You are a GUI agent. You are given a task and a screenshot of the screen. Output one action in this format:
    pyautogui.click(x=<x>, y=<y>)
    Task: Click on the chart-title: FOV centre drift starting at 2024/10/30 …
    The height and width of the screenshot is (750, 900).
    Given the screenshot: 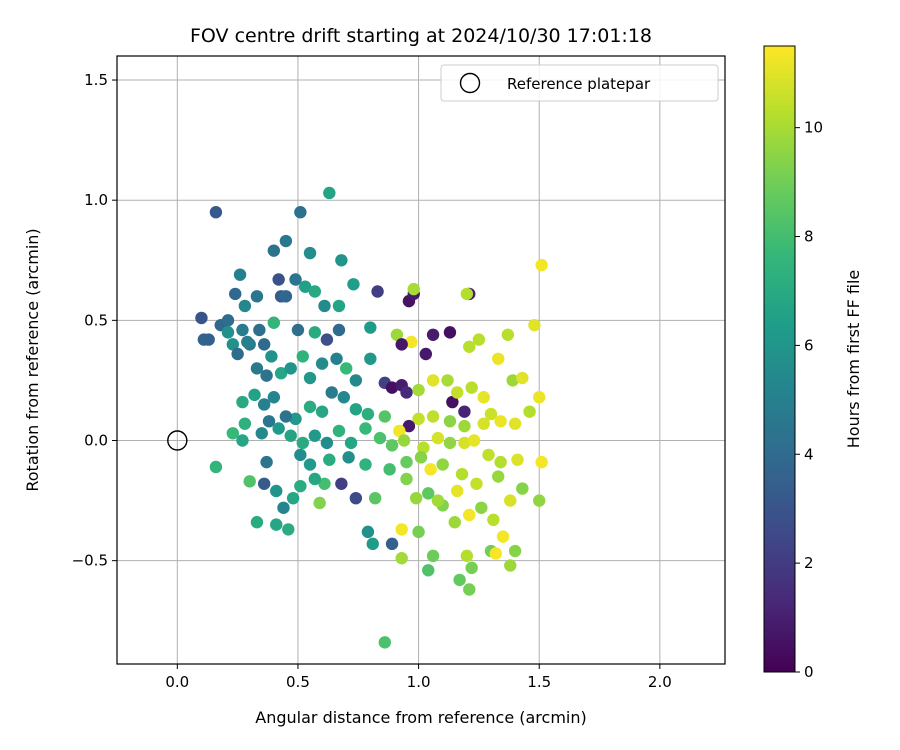 What is the action you would take?
    pyautogui.click(x=421, y=36)
    